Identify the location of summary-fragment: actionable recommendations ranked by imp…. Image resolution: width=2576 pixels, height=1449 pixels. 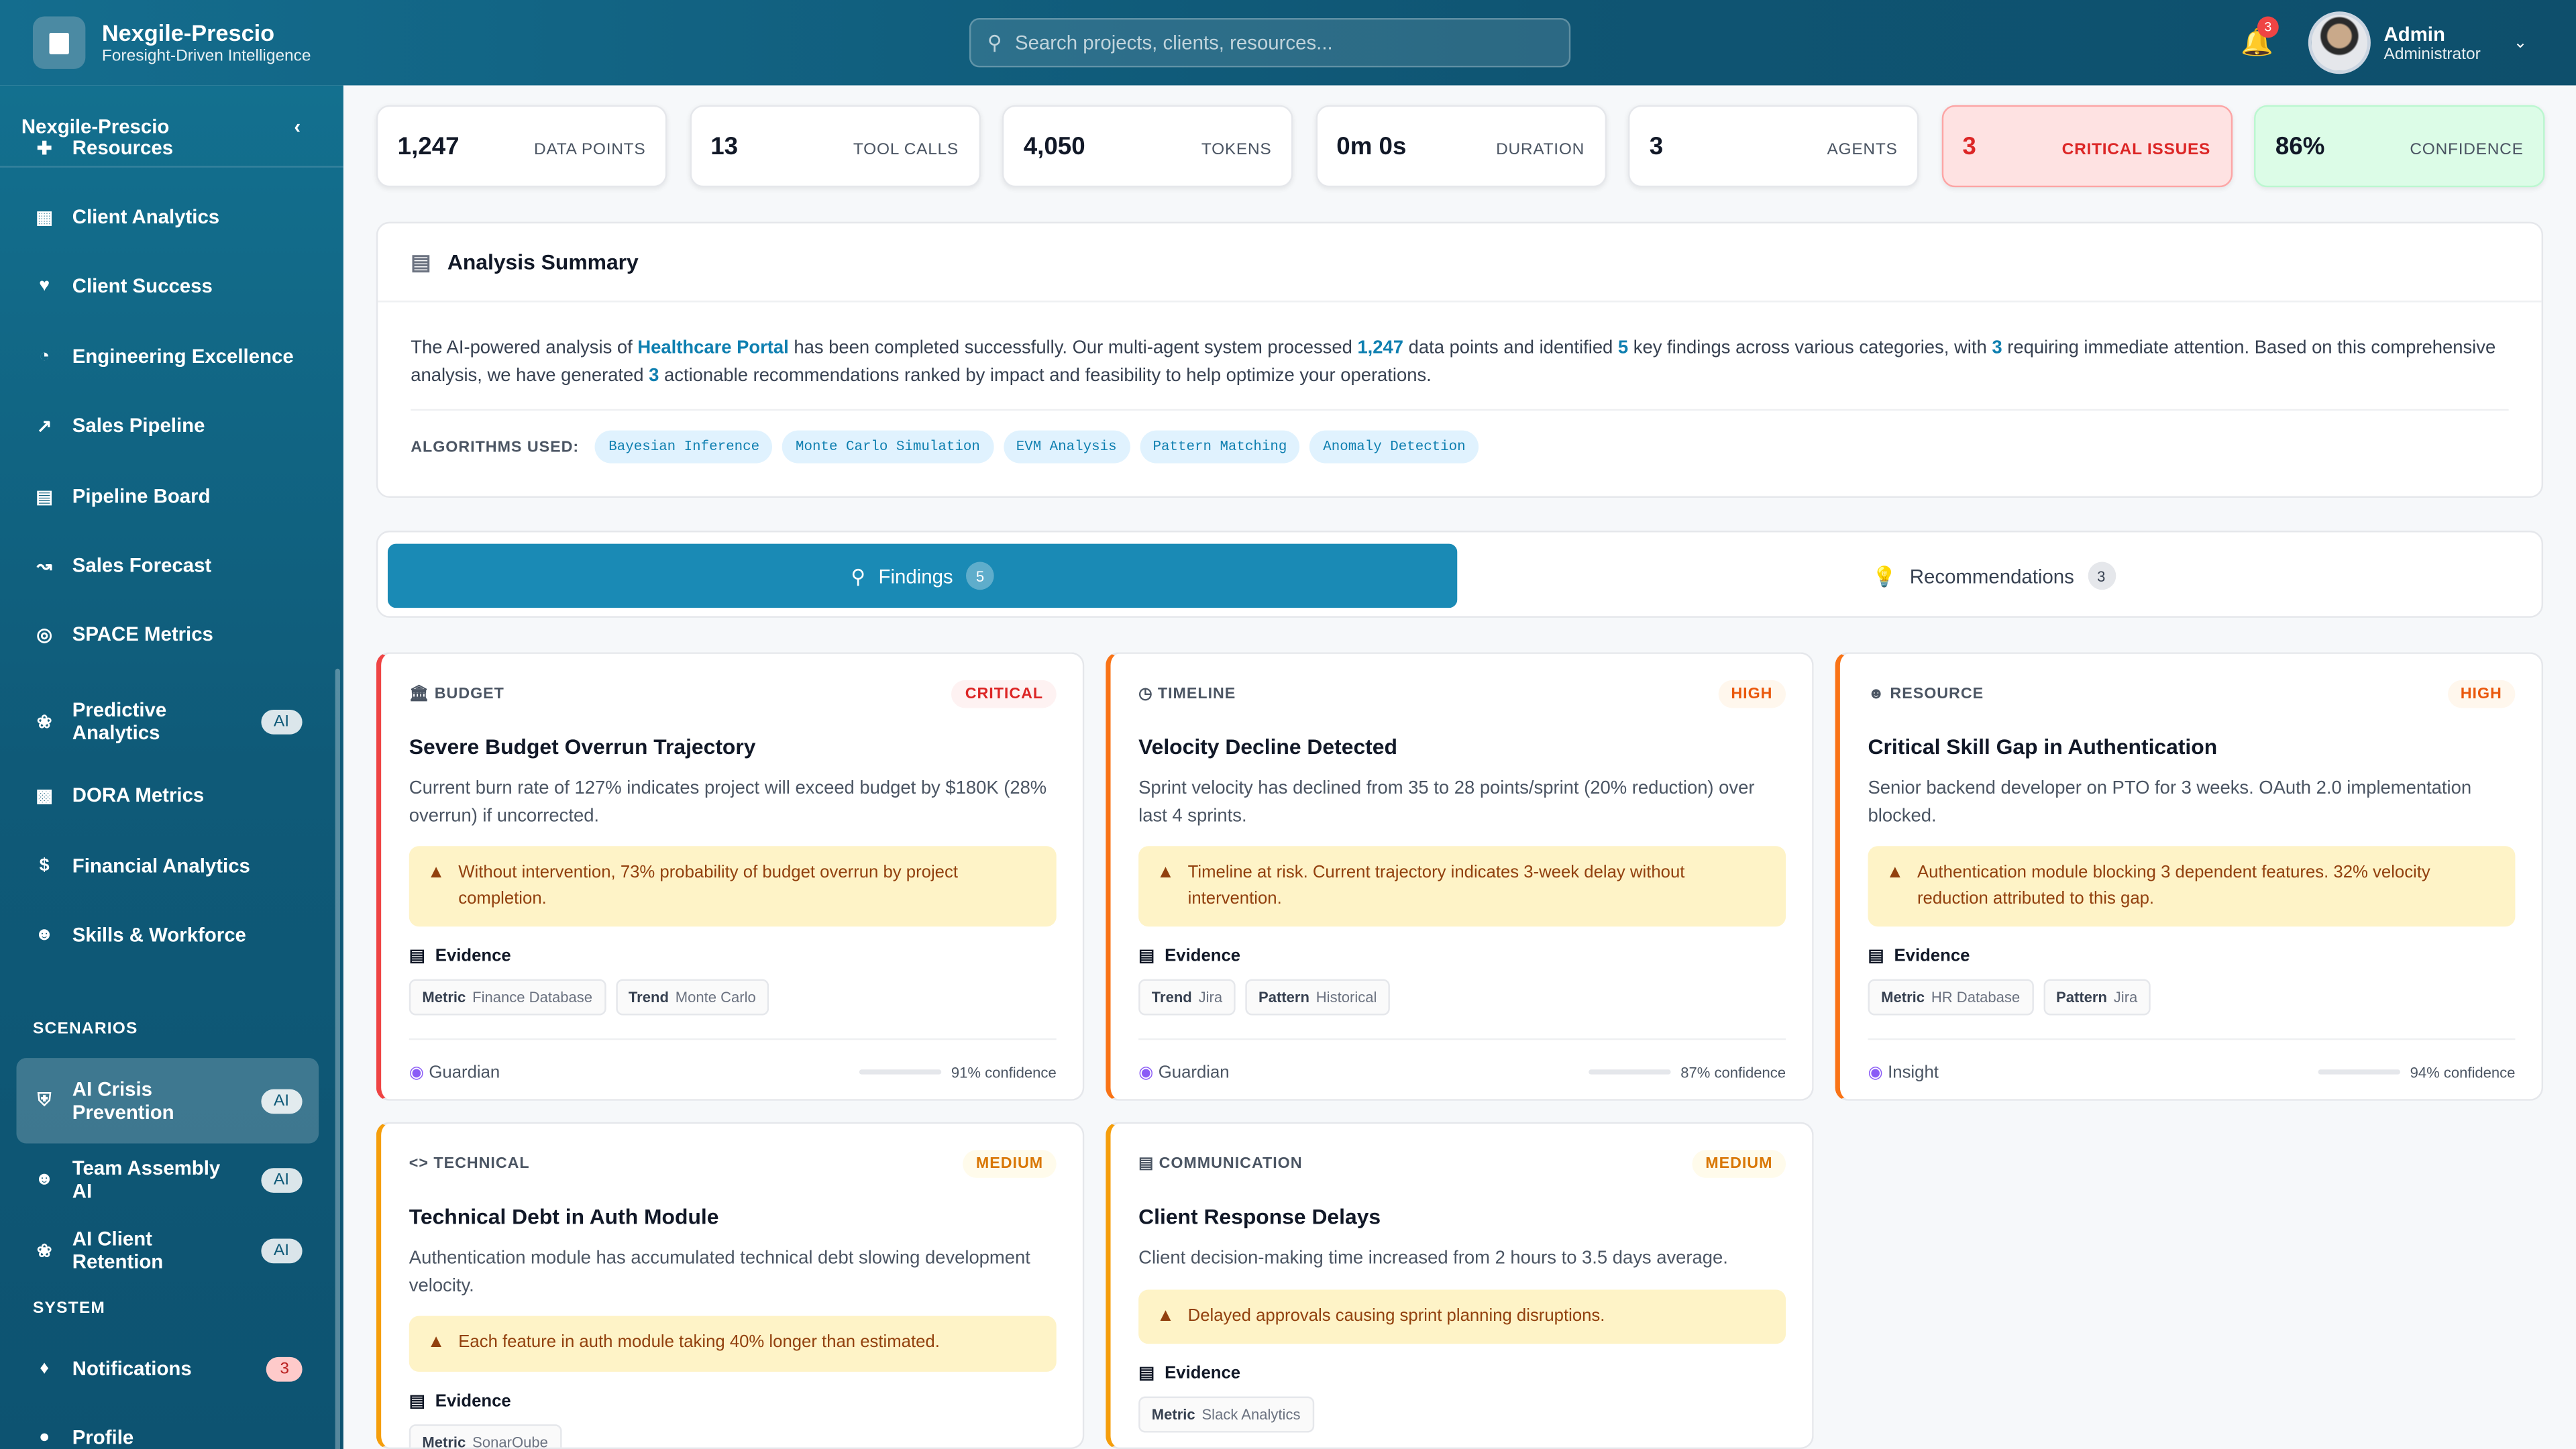
(1045, 375).